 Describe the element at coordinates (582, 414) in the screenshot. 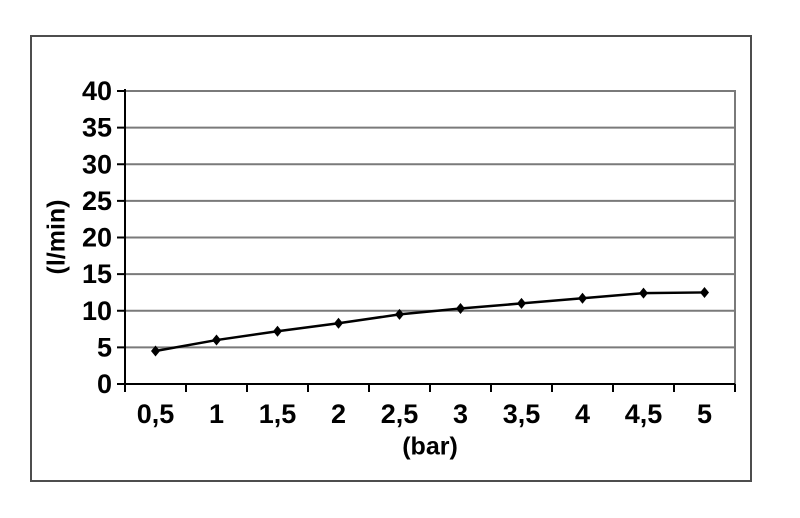

I see `x-tick-label: 4` at that location.